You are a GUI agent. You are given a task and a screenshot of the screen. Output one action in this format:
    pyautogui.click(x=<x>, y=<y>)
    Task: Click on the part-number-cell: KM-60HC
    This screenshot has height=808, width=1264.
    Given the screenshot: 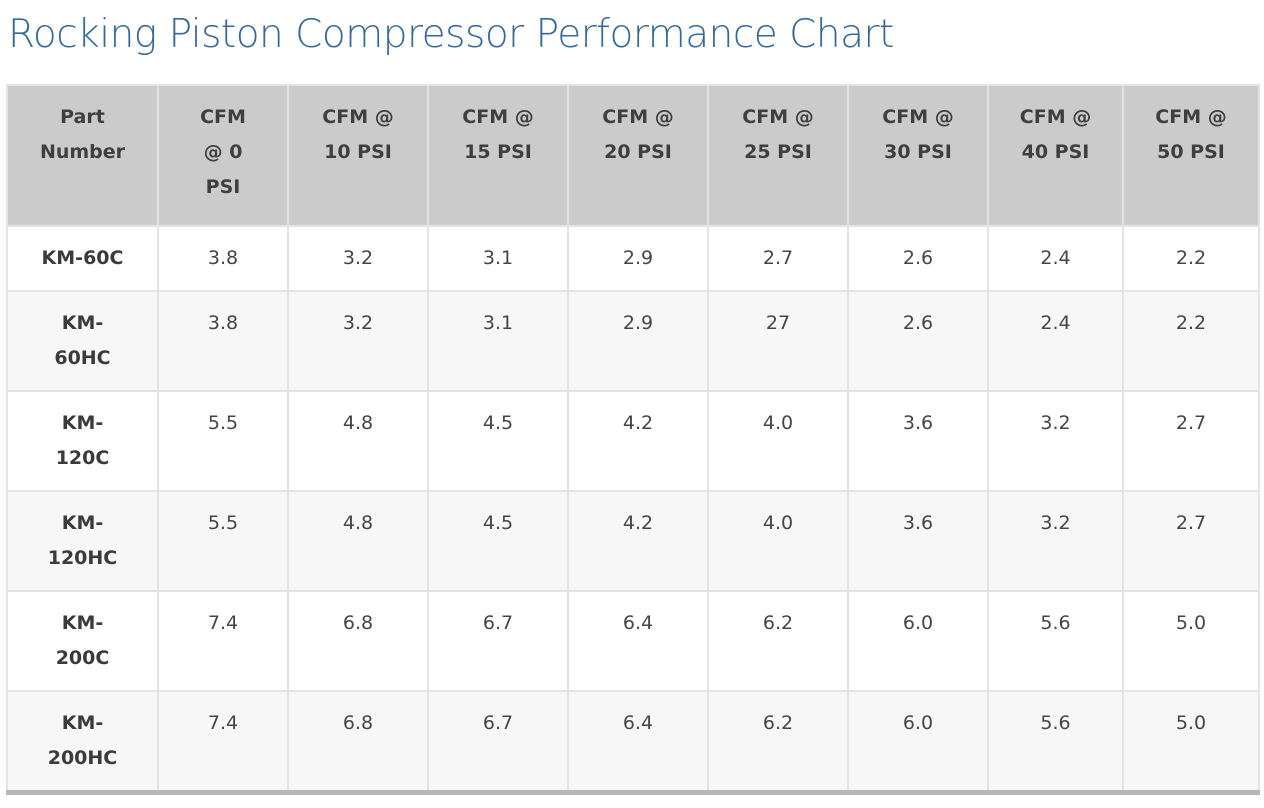 What is the action you would take?
    pyautogui.click(x=82, y=341)
    